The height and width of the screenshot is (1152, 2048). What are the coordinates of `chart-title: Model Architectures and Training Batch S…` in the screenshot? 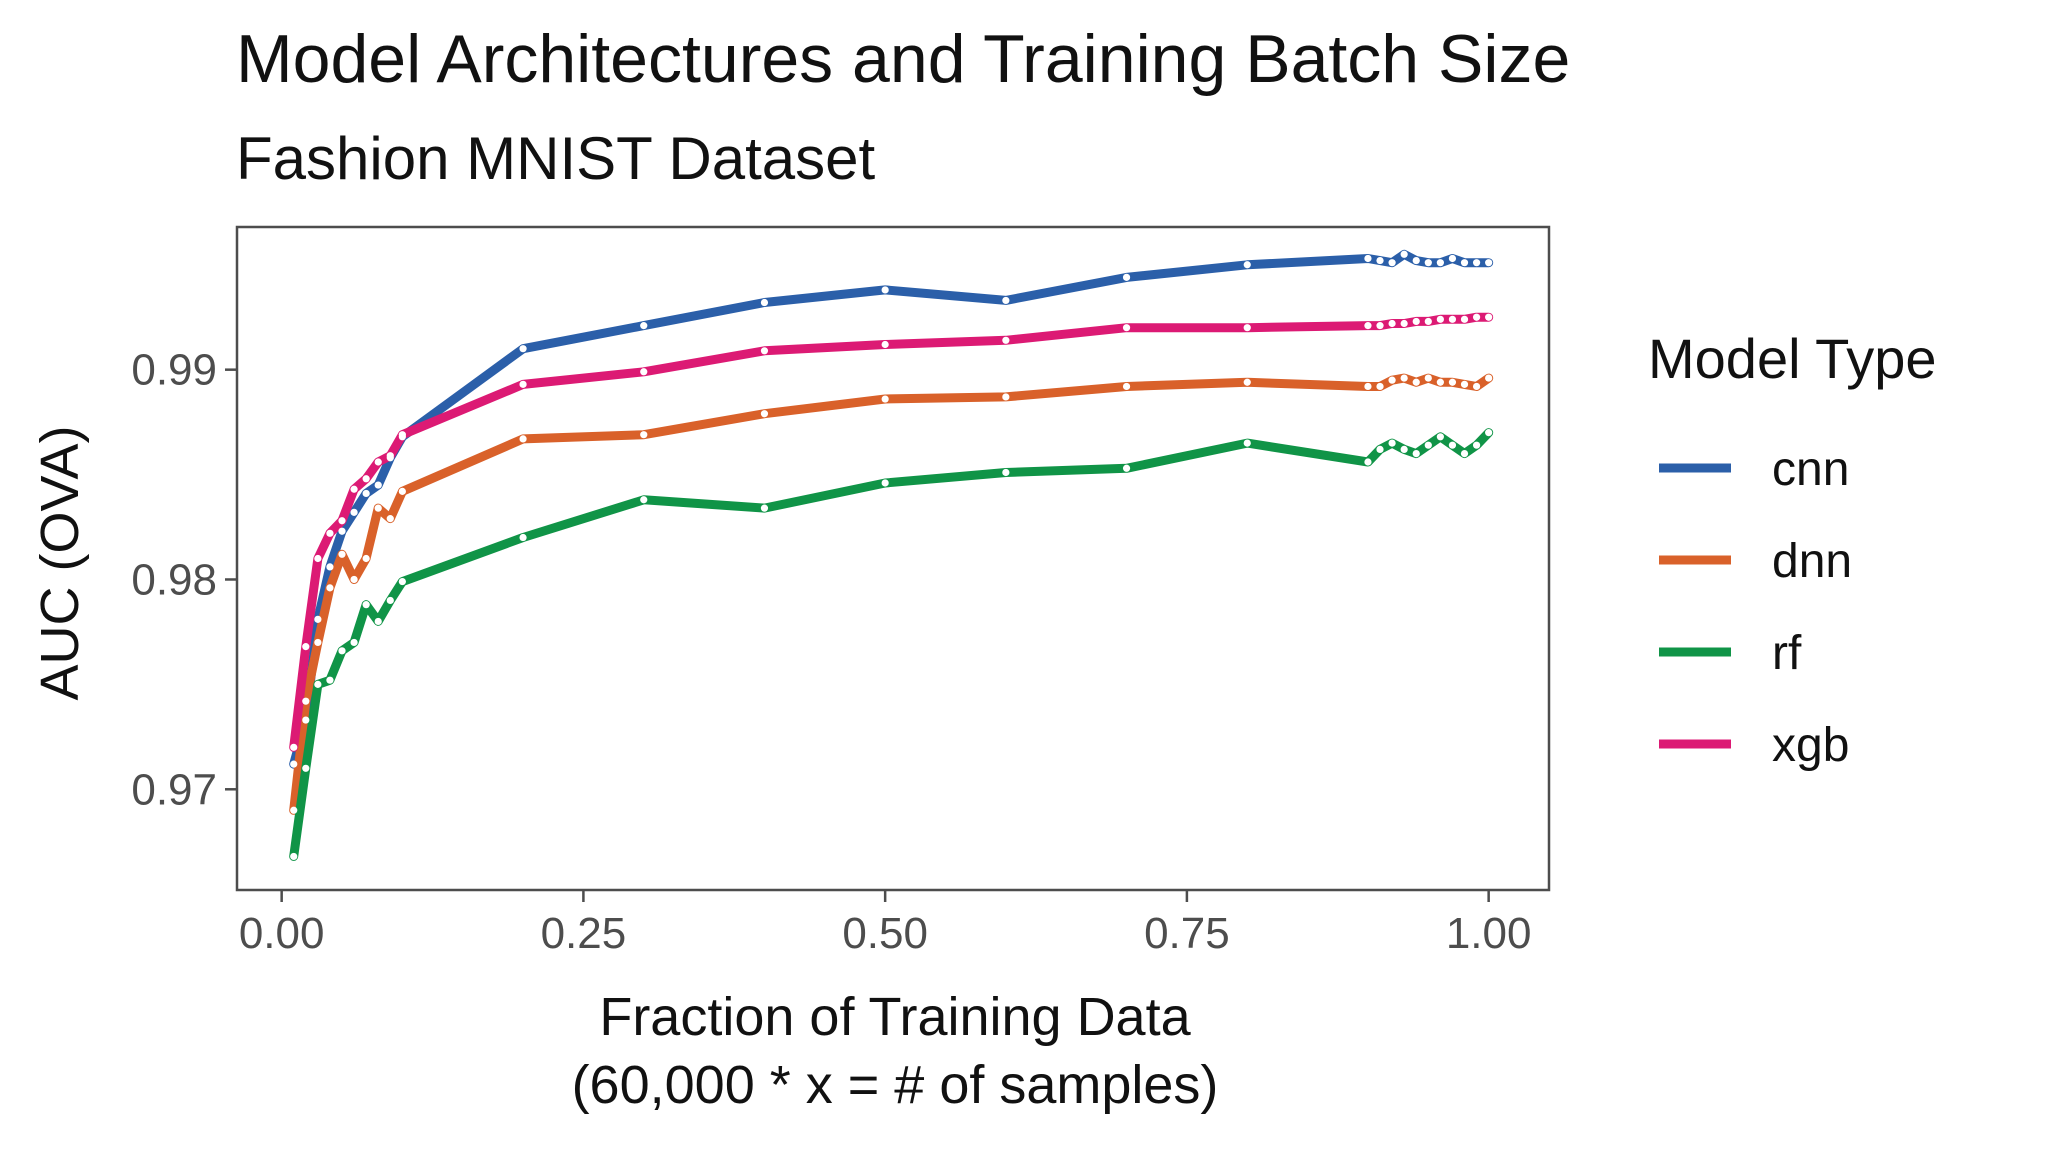 It's located at (903, 59).